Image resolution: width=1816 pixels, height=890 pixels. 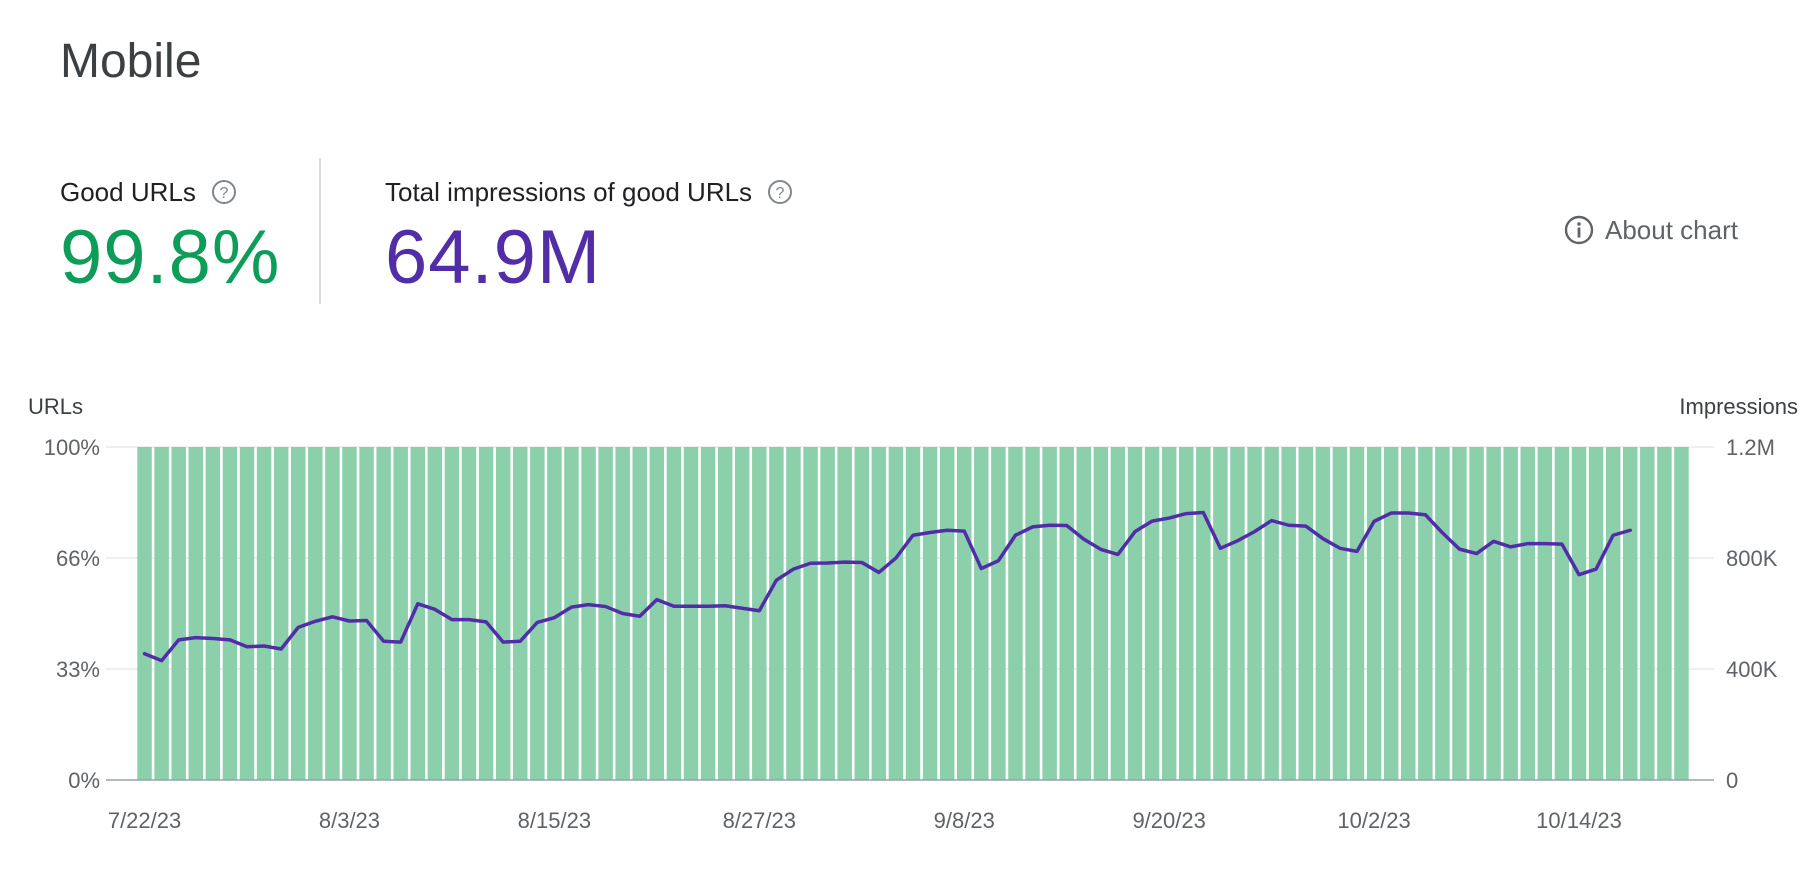 What do you see at coordinates (1752, 558) in the screenshot?
I see `y-right-tick-label: 800K` at bounding box center [1752, 558].